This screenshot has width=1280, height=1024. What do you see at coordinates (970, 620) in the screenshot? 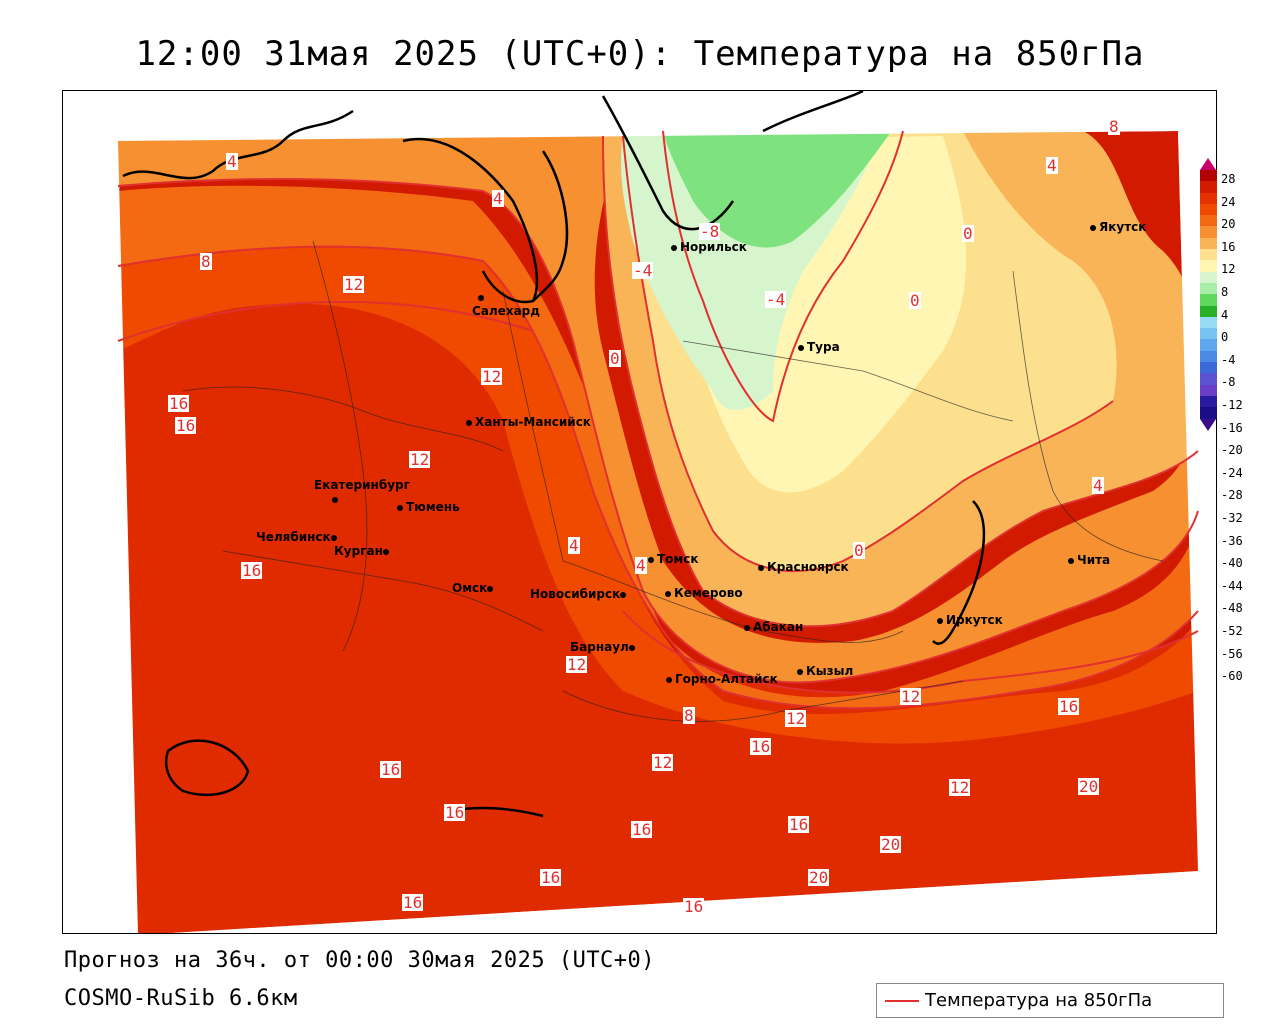
I see `city-irkutsk: Иркутск` at bounding box center [970, 620].